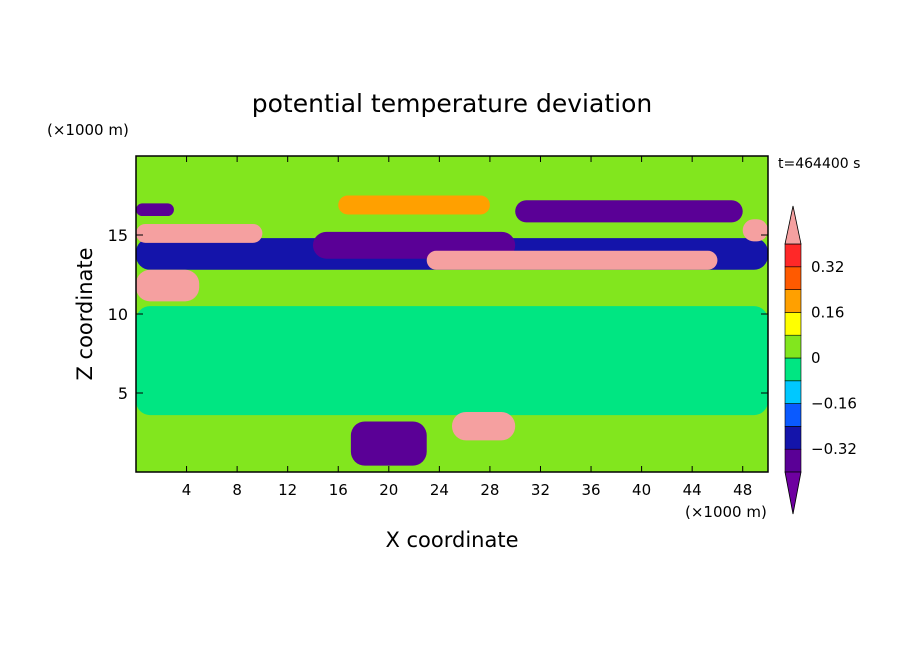 The image size is (904, 654). Describe the element at coordinates (540, 490) in the screenshot. I see `x-tick-label: 32` at that location.